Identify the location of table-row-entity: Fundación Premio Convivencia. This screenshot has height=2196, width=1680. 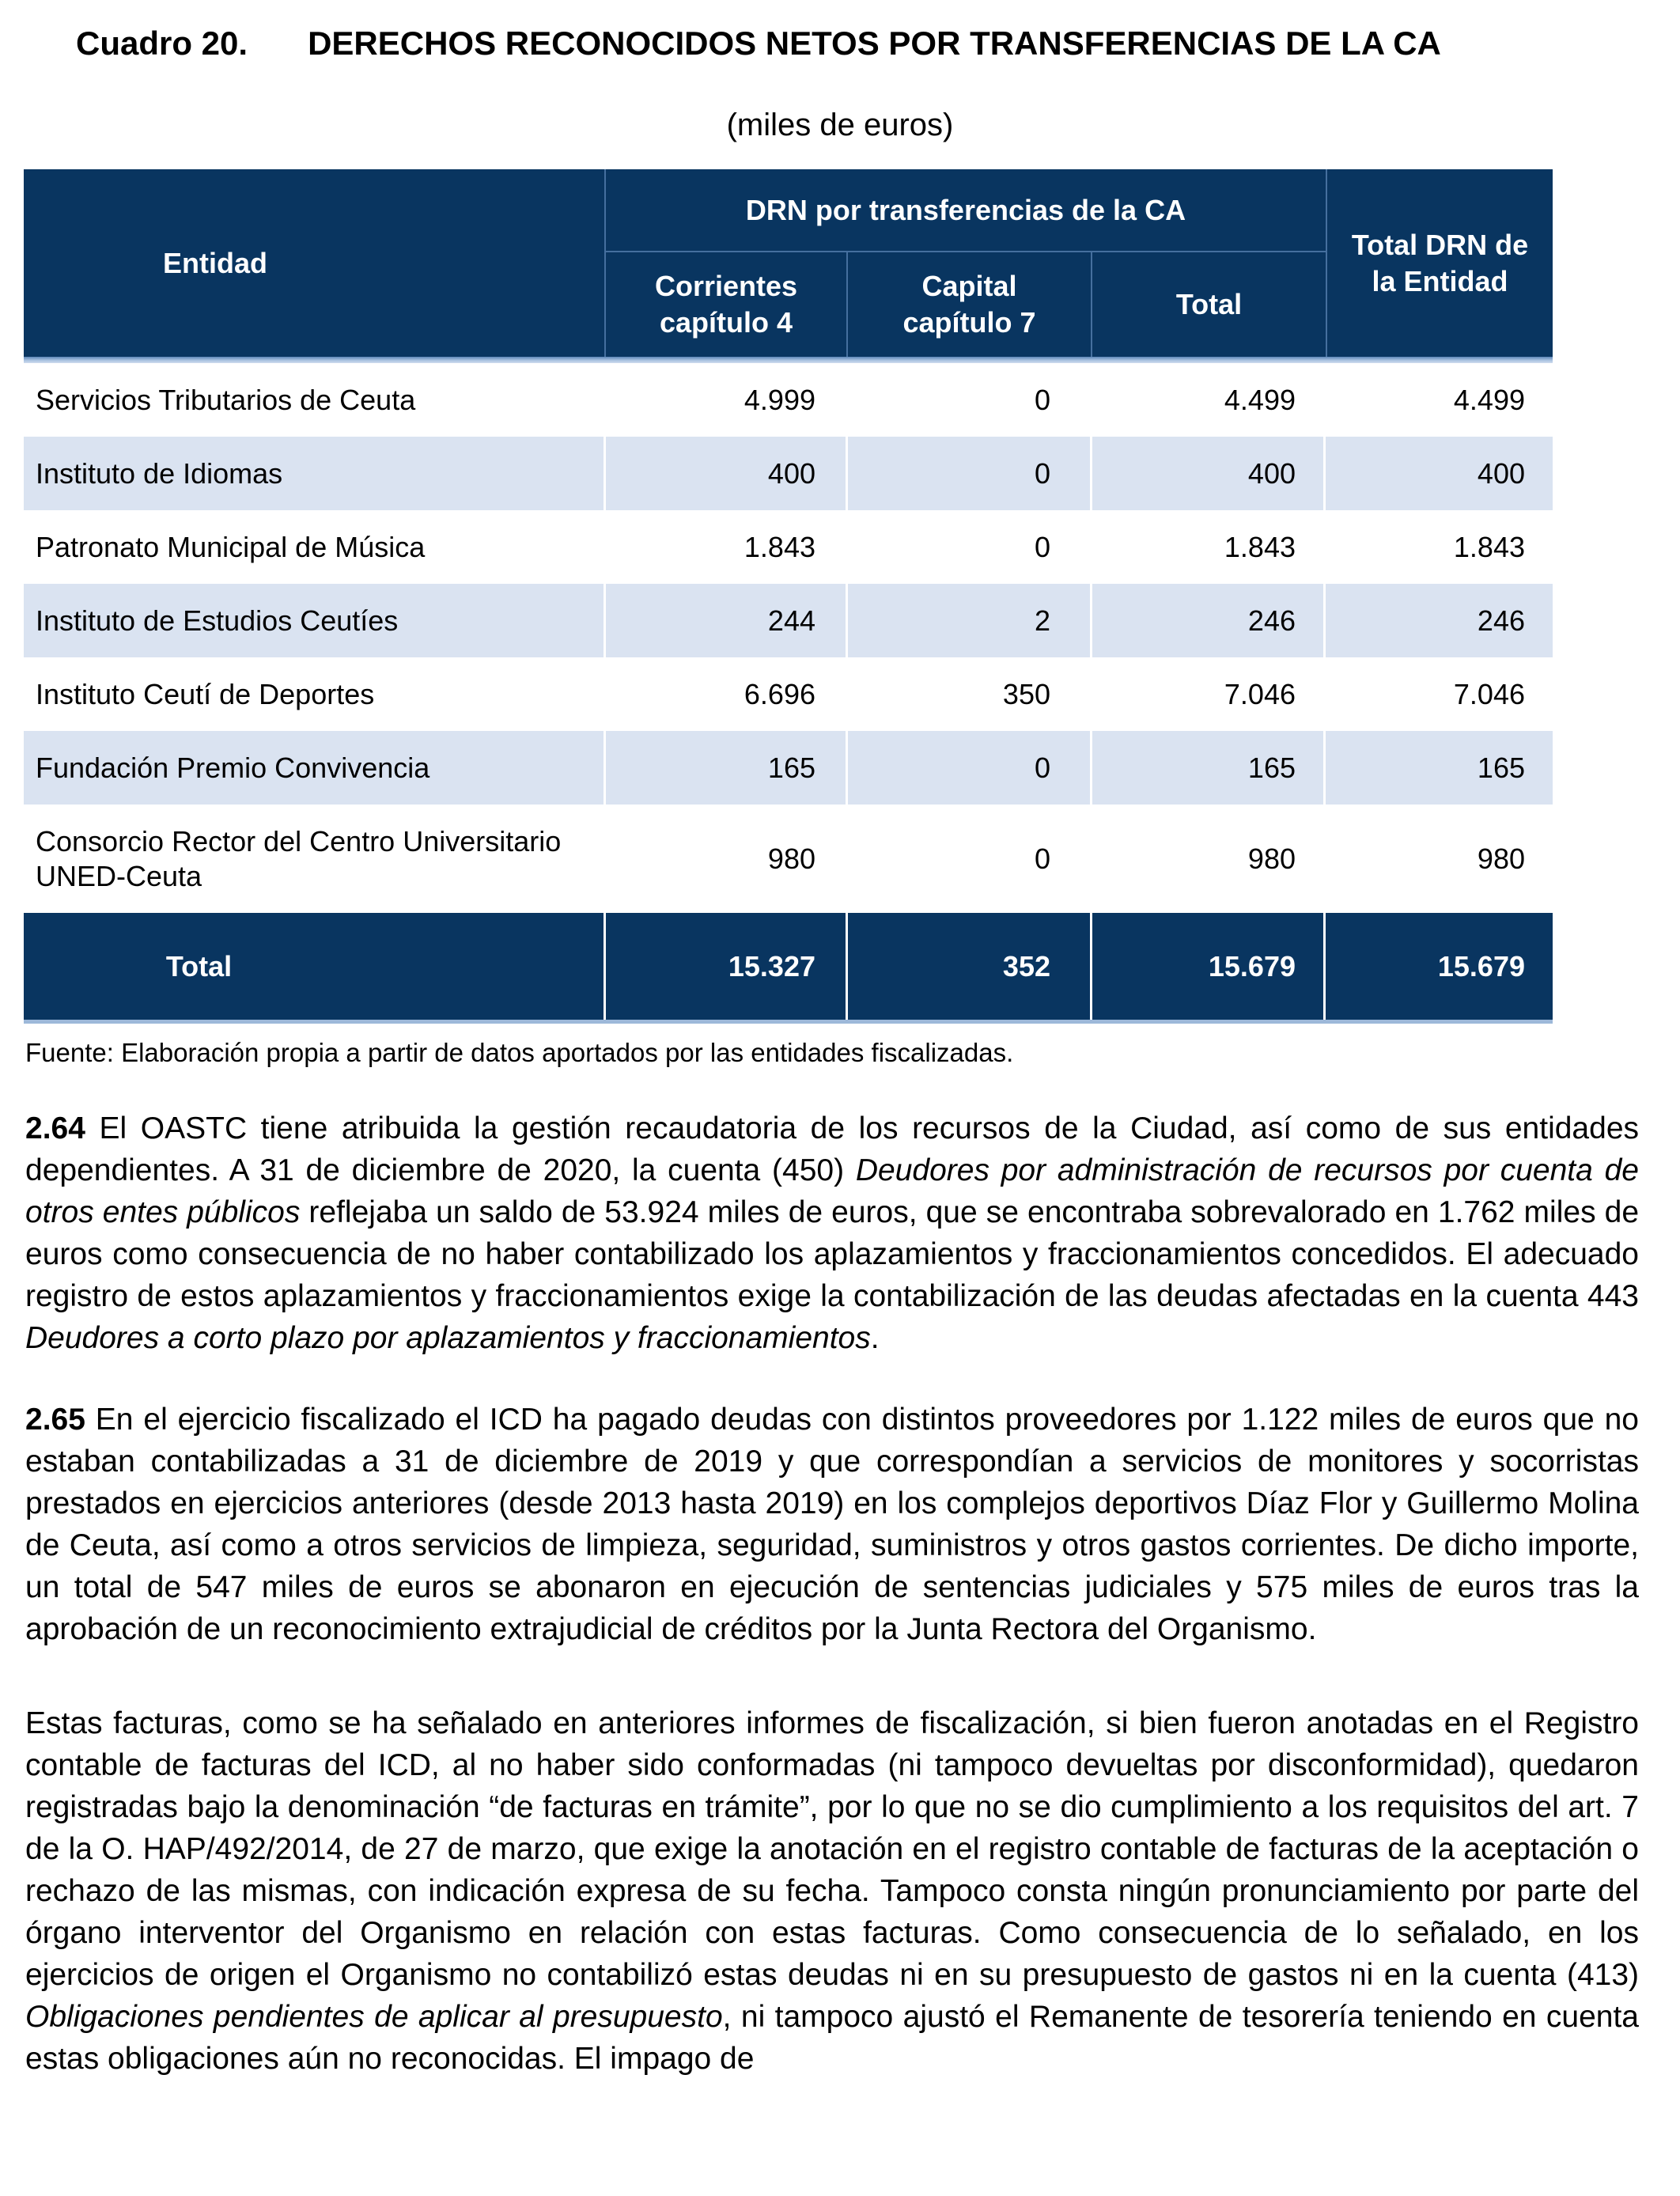
(315, 768).